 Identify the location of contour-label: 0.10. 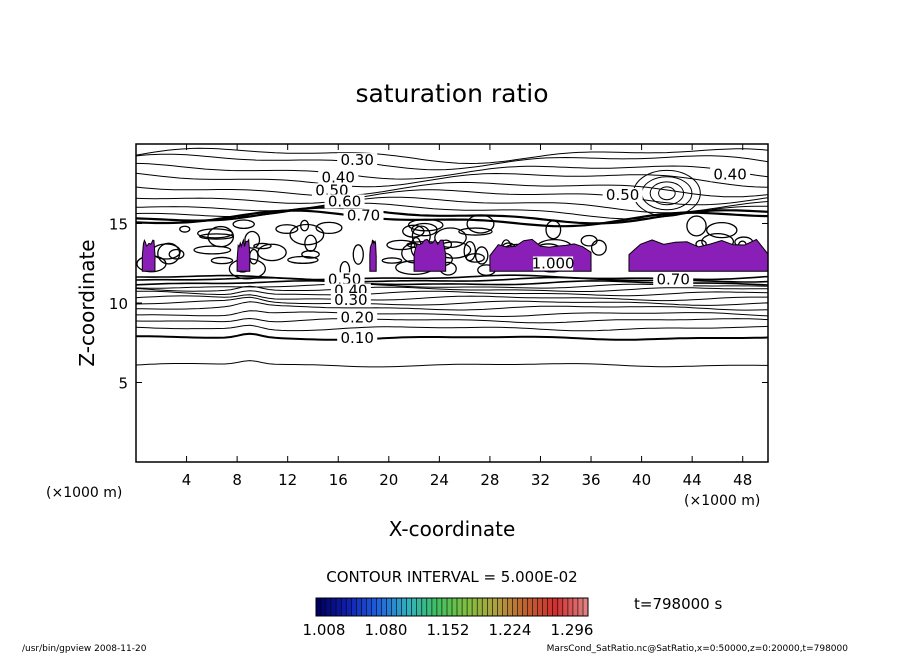
(356, 338).